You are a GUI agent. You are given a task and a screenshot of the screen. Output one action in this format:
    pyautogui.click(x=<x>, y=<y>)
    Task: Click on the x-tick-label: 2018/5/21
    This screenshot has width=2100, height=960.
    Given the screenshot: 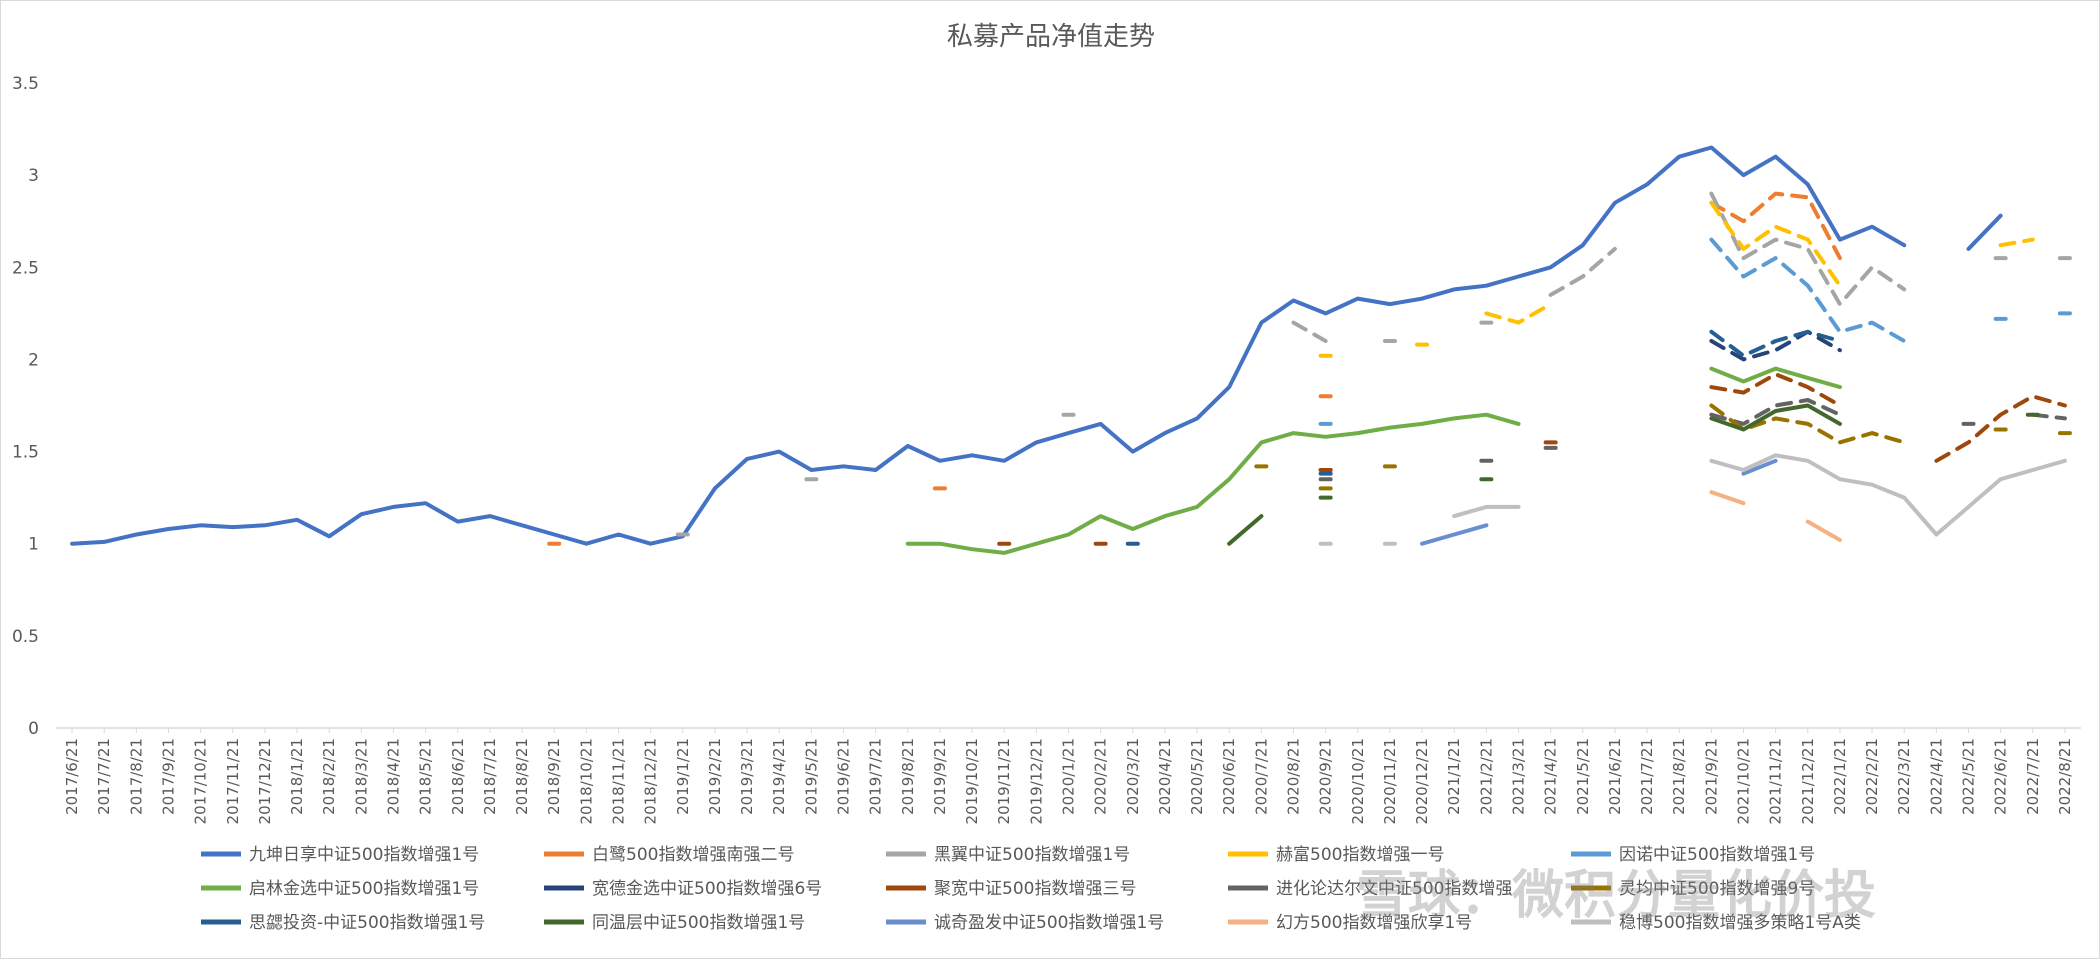 What is the action you would take?
    pyautogui.click(x=426, y=776)
    